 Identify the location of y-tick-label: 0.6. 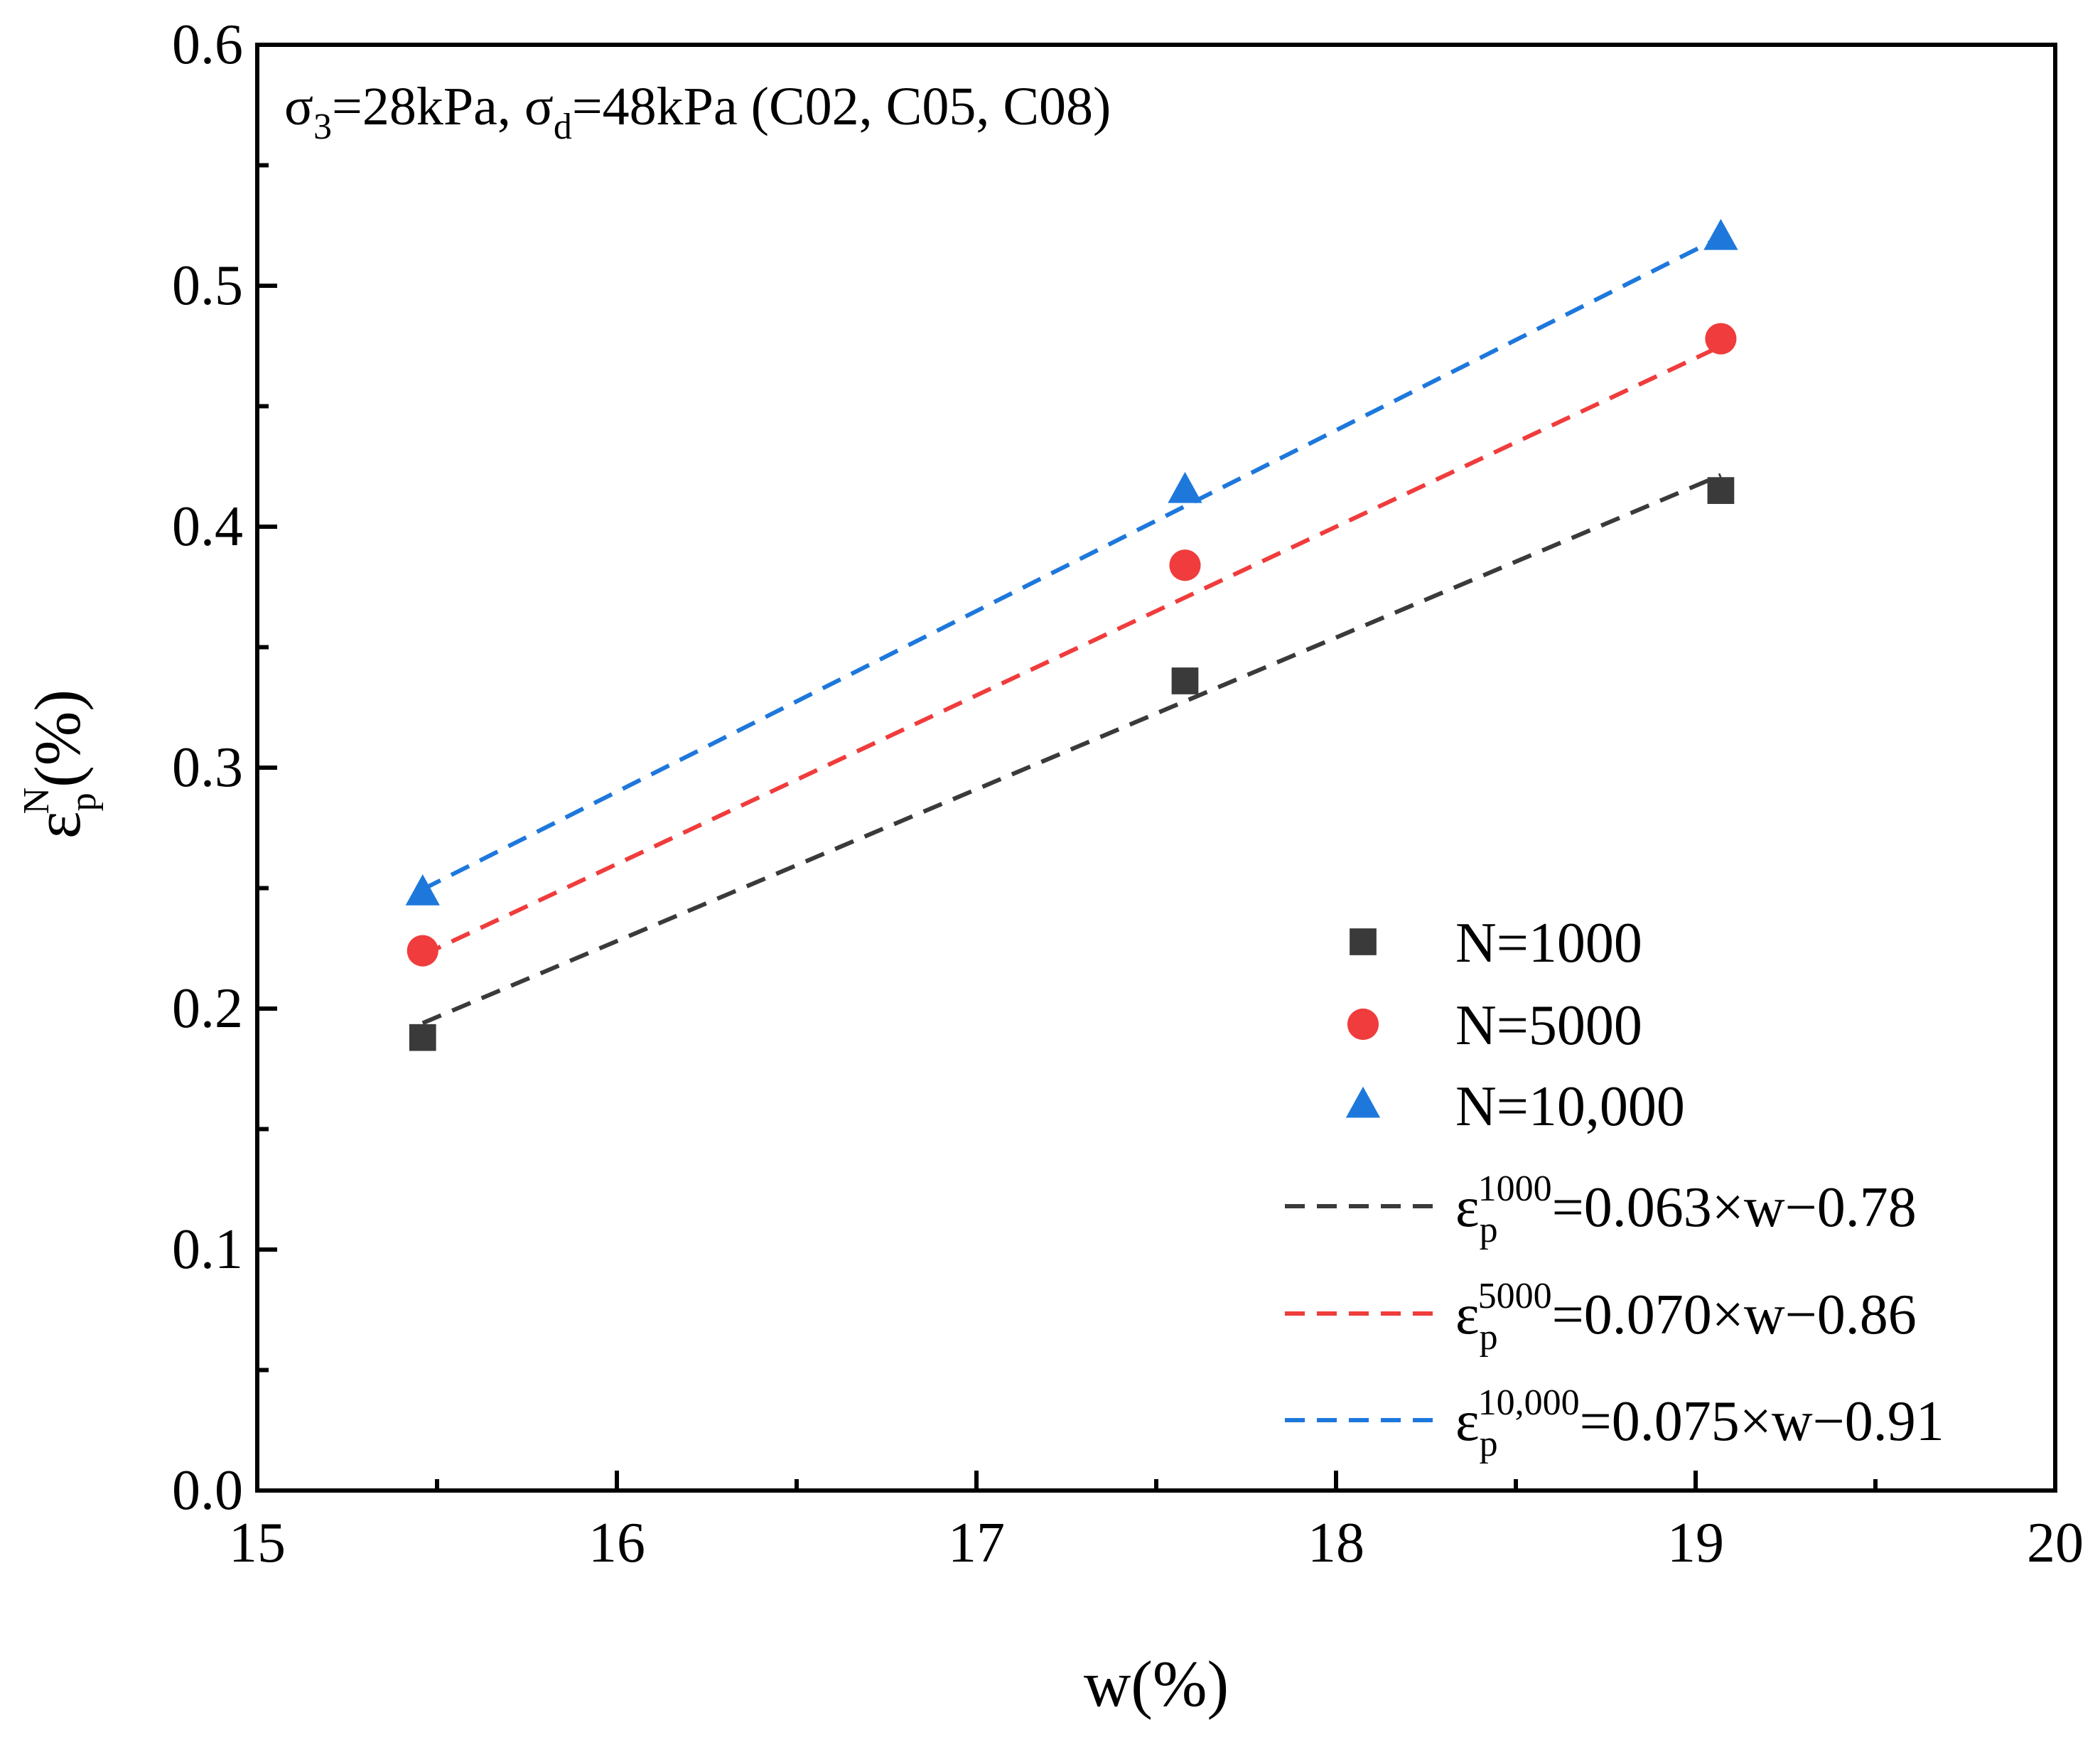
(208, 45).